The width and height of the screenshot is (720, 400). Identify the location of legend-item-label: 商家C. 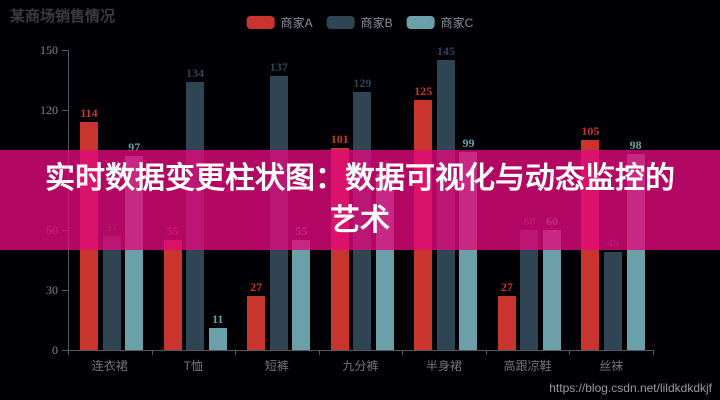
(457, 23).